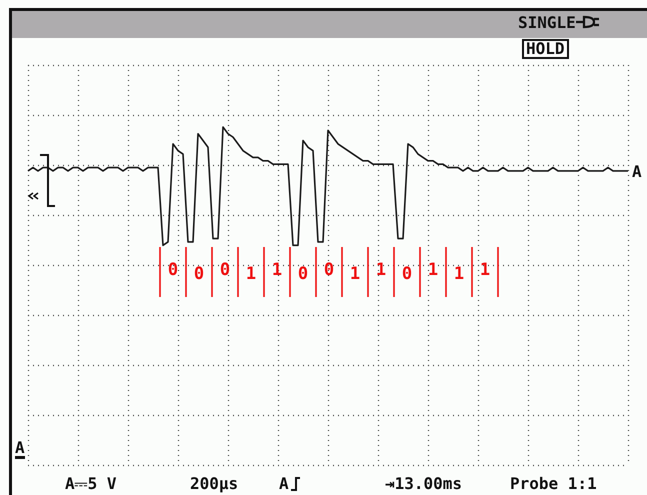 Image resolution: width=647 pixels, height=495 pixels. I want to click on text: Probe 1:1, so click(553, 483).